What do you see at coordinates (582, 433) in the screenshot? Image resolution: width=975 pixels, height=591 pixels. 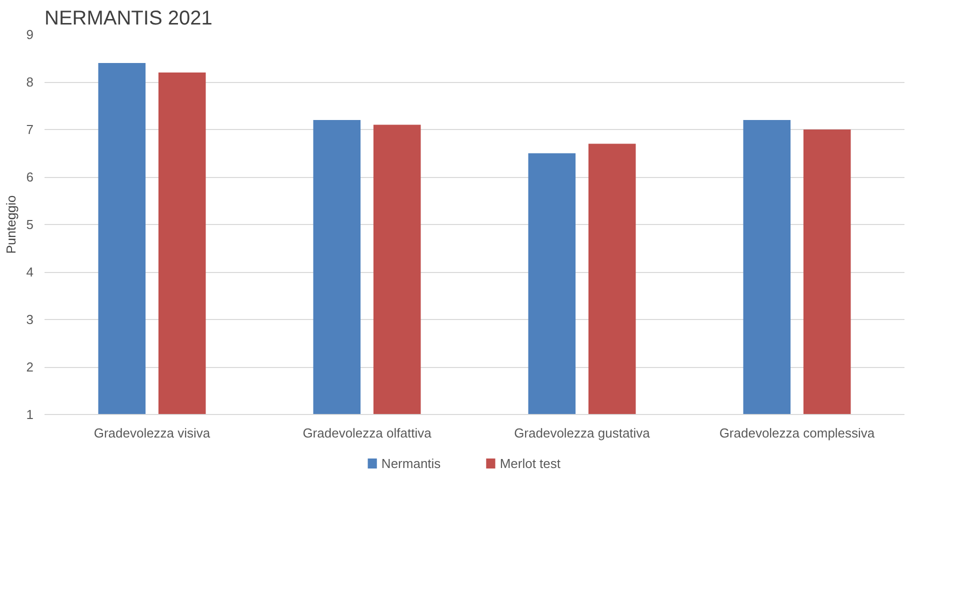 I see `x-tick-label: Gradevolezza gustativa` at bounding box center [582, 433].